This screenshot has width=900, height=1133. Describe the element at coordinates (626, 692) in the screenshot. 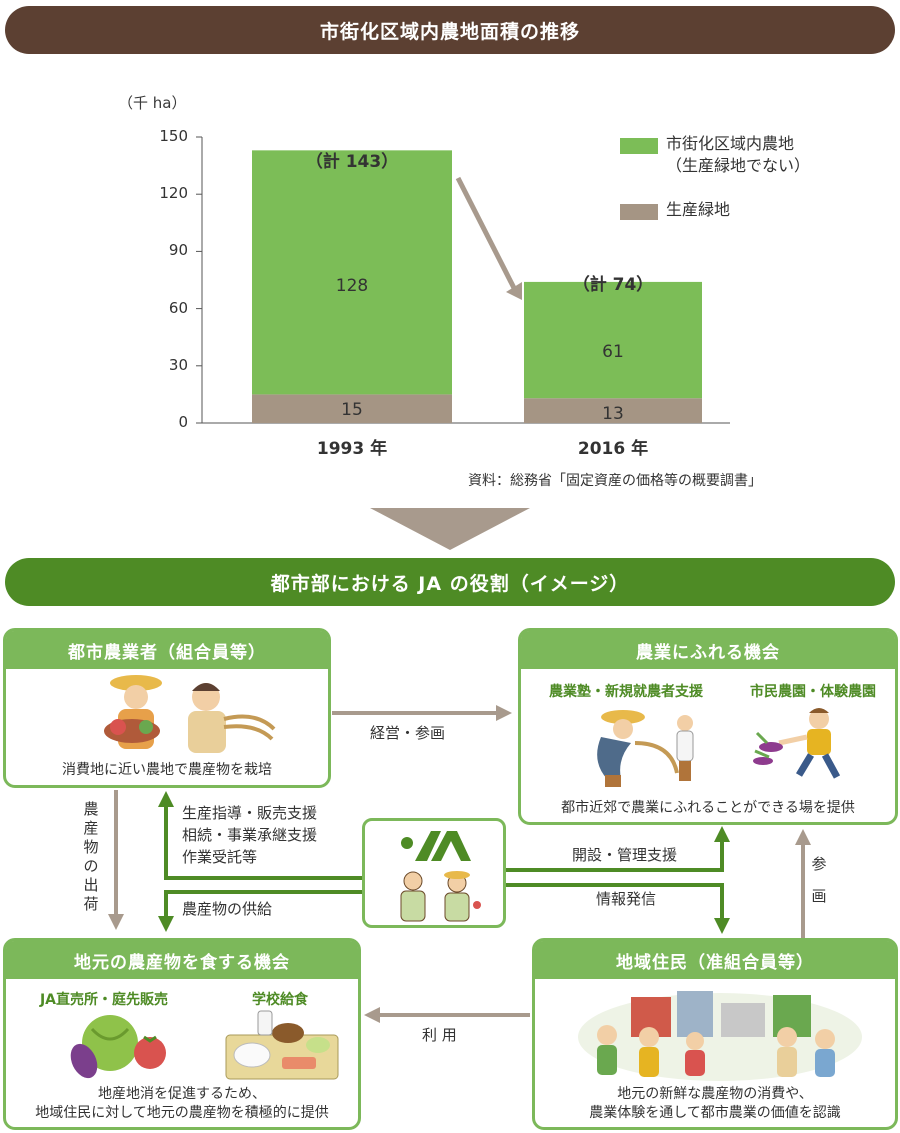

I see `opportunity-sub-left: 農業塾・新規就農者支援` at that location.